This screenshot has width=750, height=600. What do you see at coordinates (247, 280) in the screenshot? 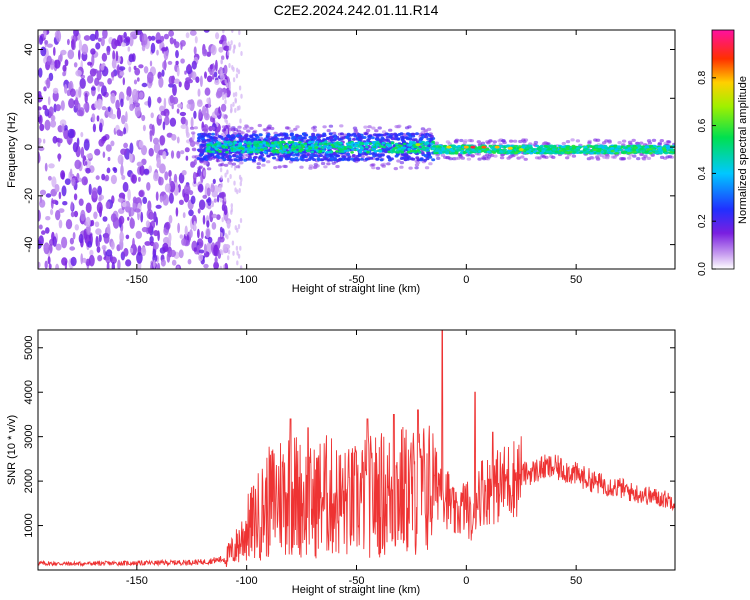
I see `x-tick-label: -100` at bounding box center [247, 280].